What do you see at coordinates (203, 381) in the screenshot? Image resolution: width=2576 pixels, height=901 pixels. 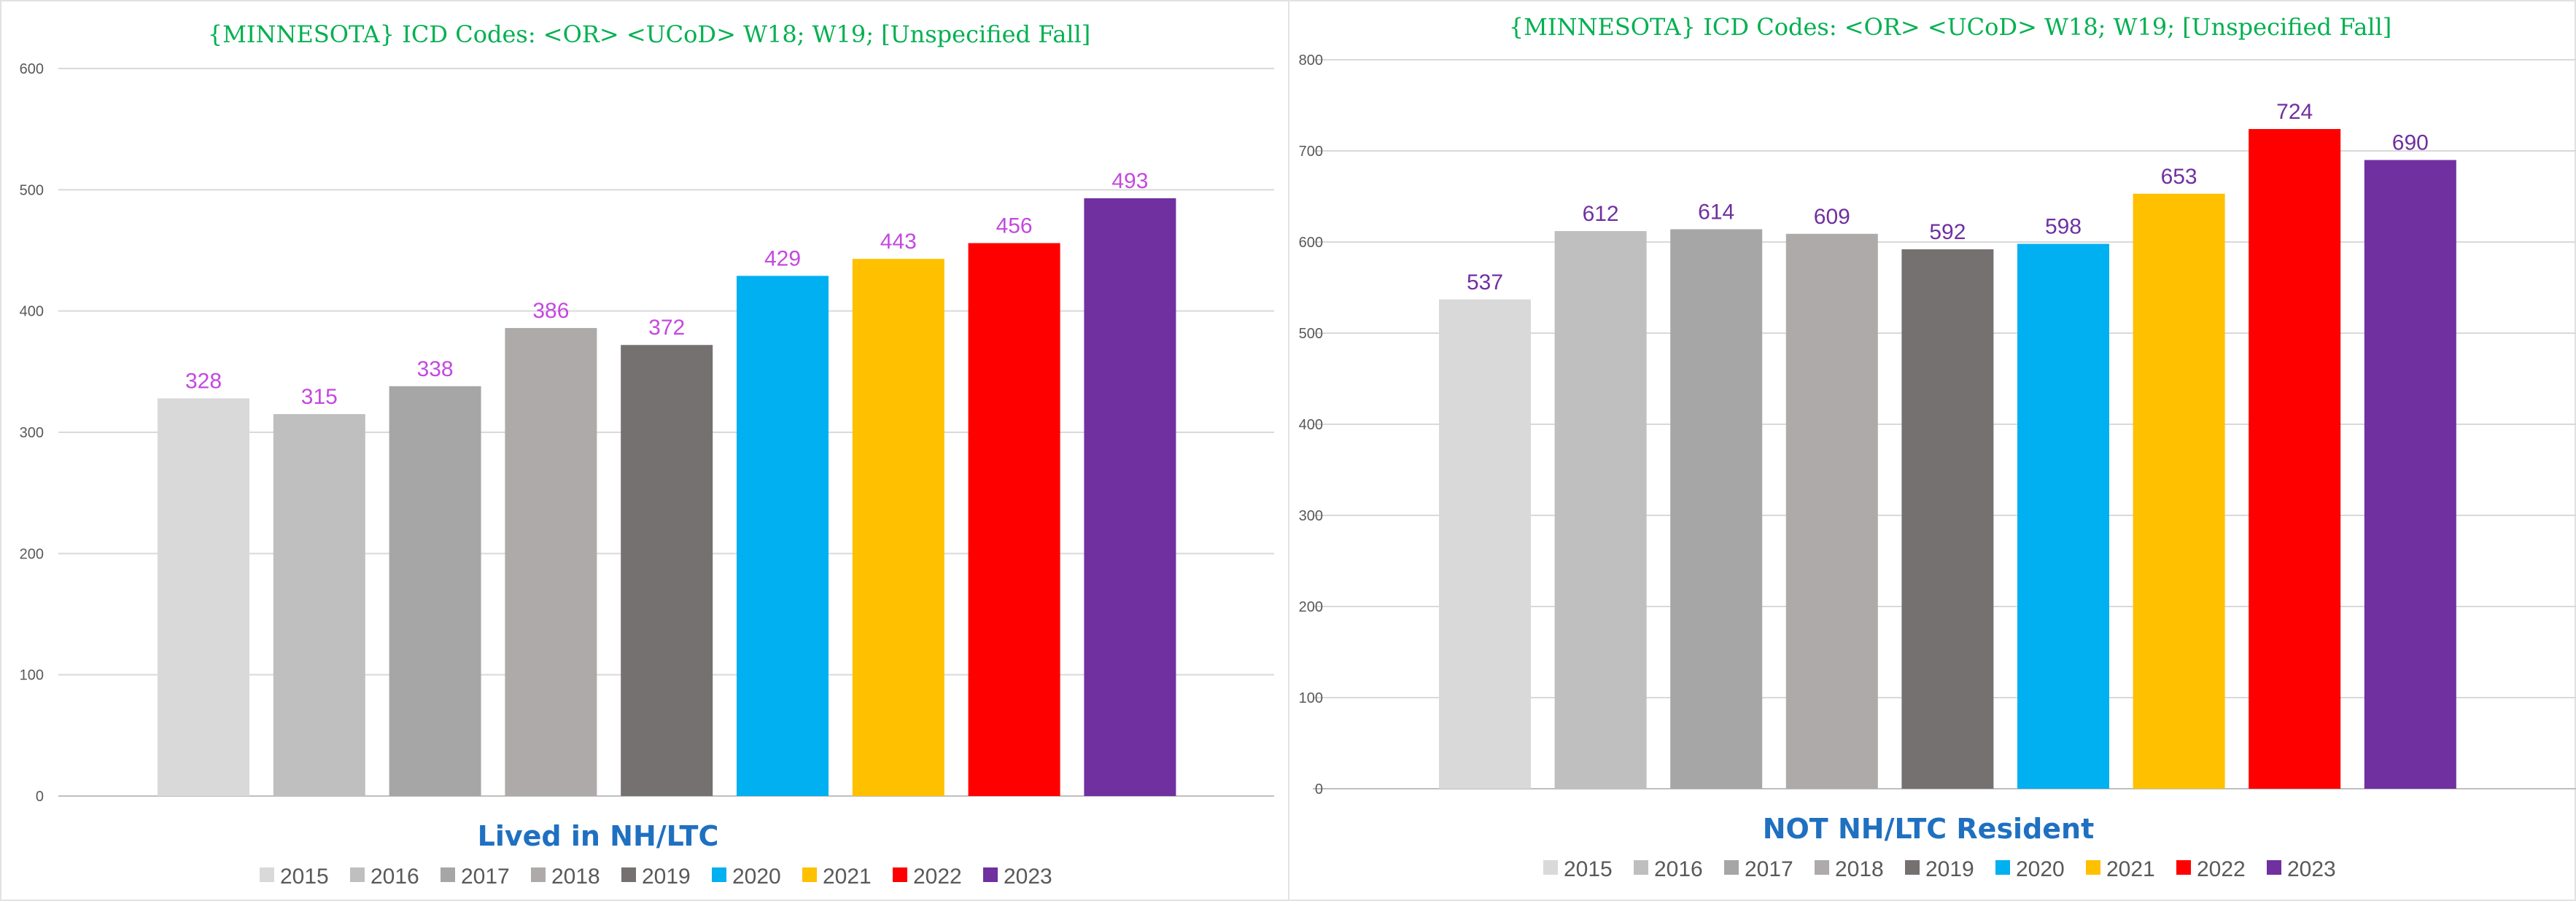 I see `data-label-2015: 328` at bounding box center [203, 381].